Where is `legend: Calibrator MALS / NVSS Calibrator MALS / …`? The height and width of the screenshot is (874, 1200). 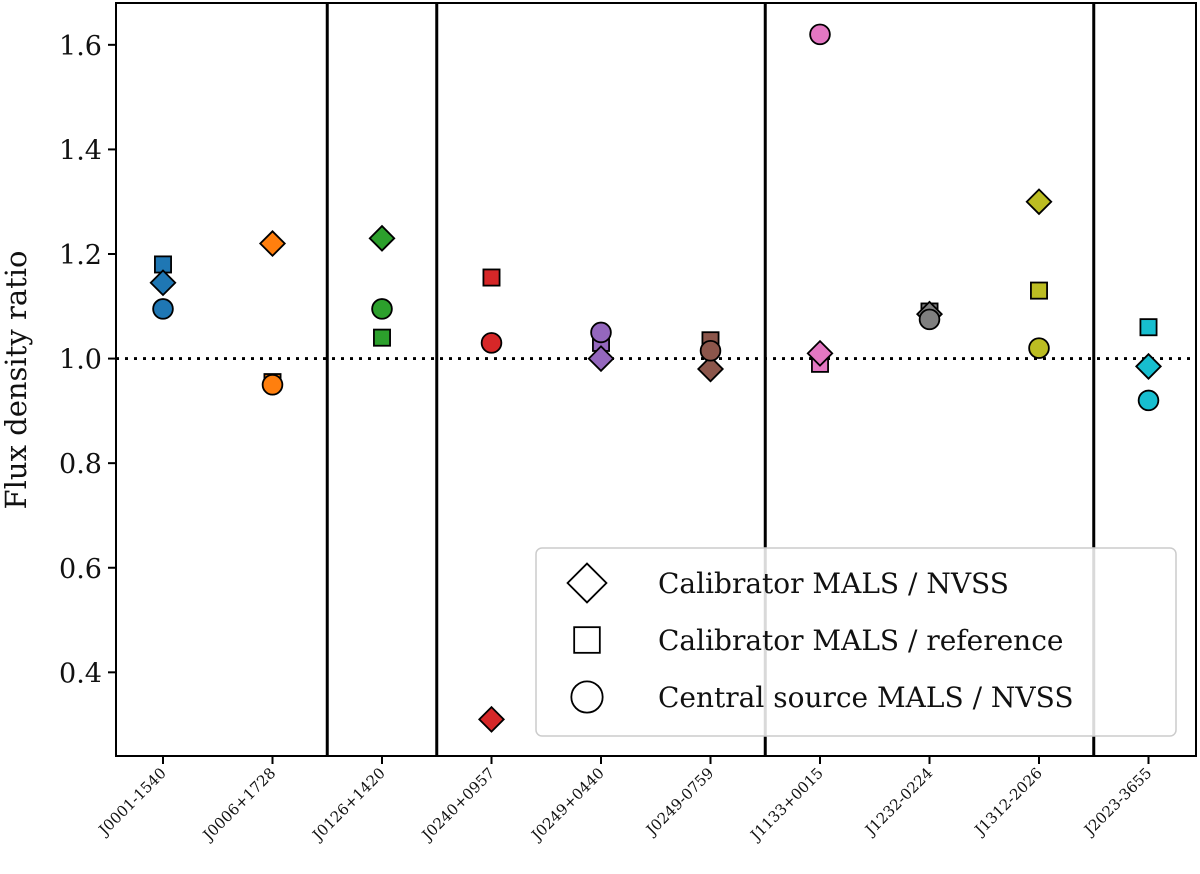 legend: Calibrator MALS / NVSS Calibrator MALS / … is located at coordinates (856, 642).